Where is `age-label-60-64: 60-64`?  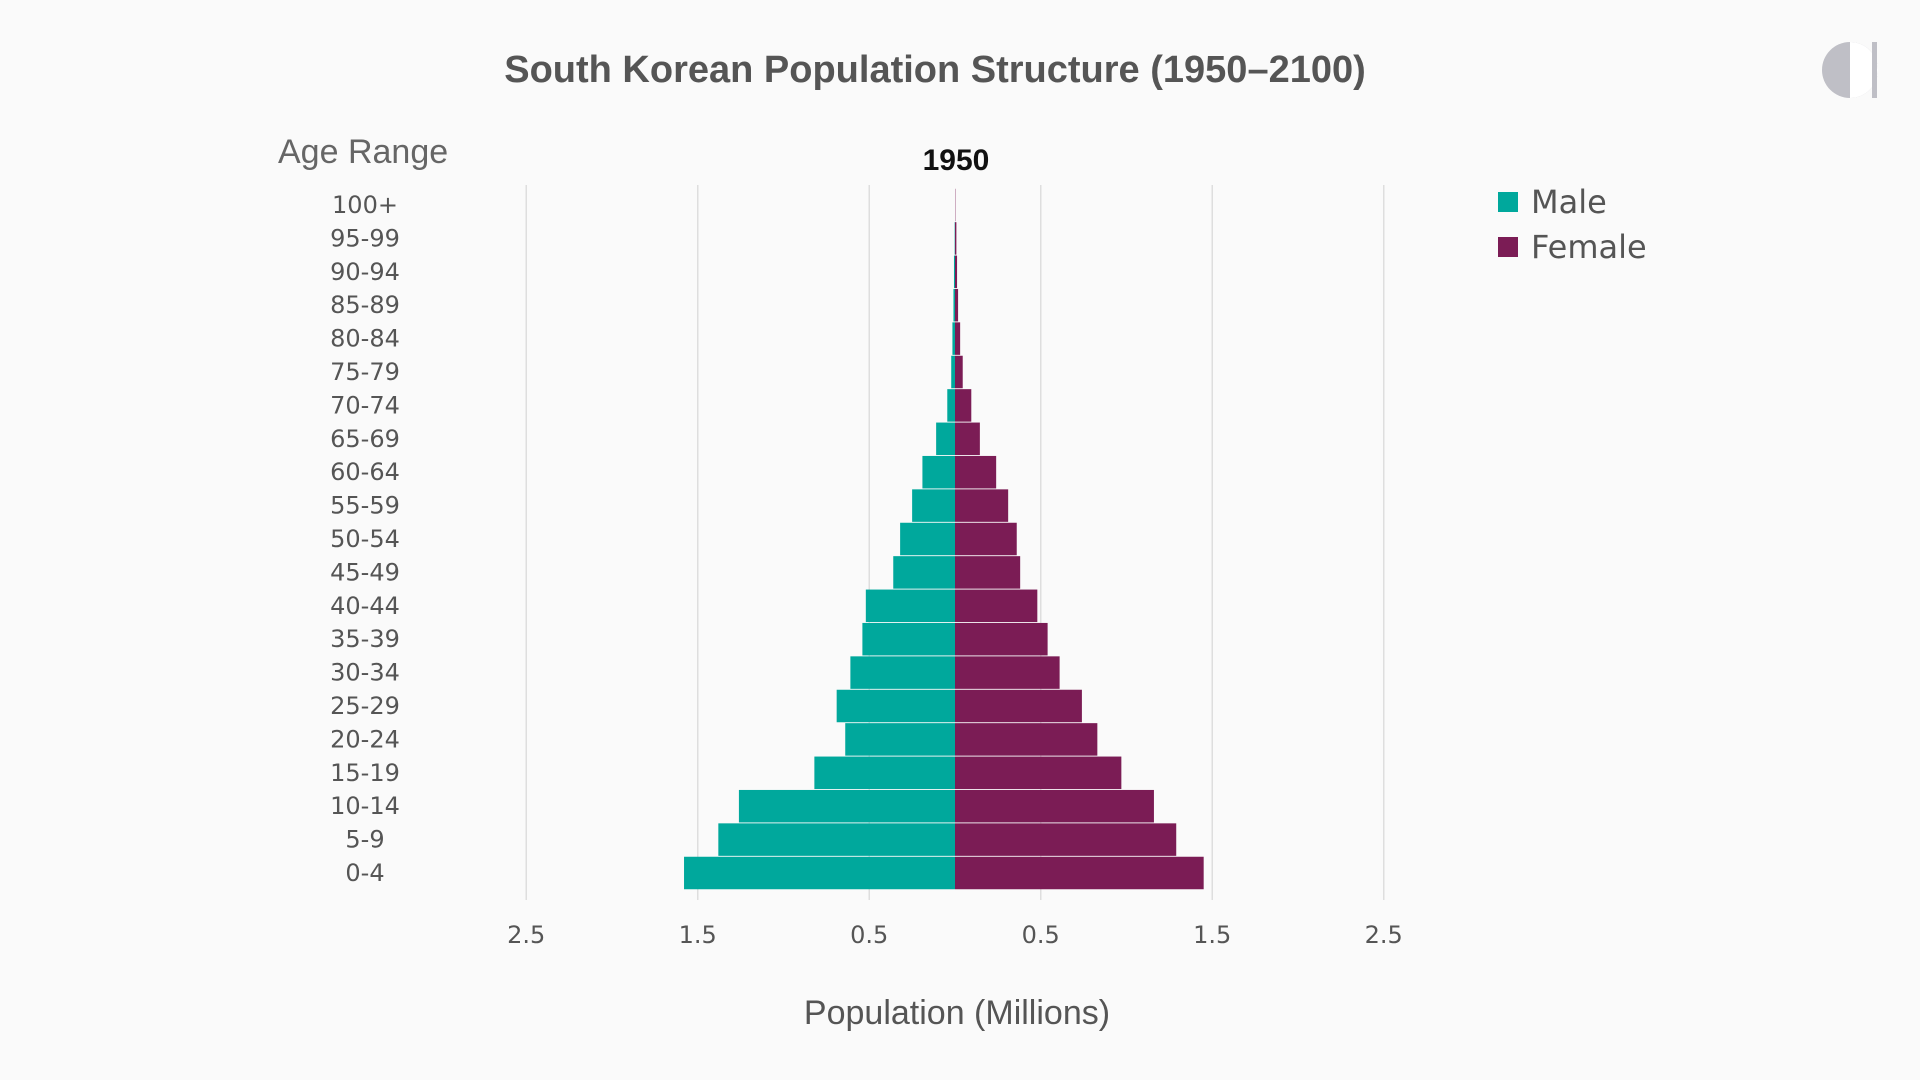
age-label-60-64: 60-64 is located at coordinates (365, 472).